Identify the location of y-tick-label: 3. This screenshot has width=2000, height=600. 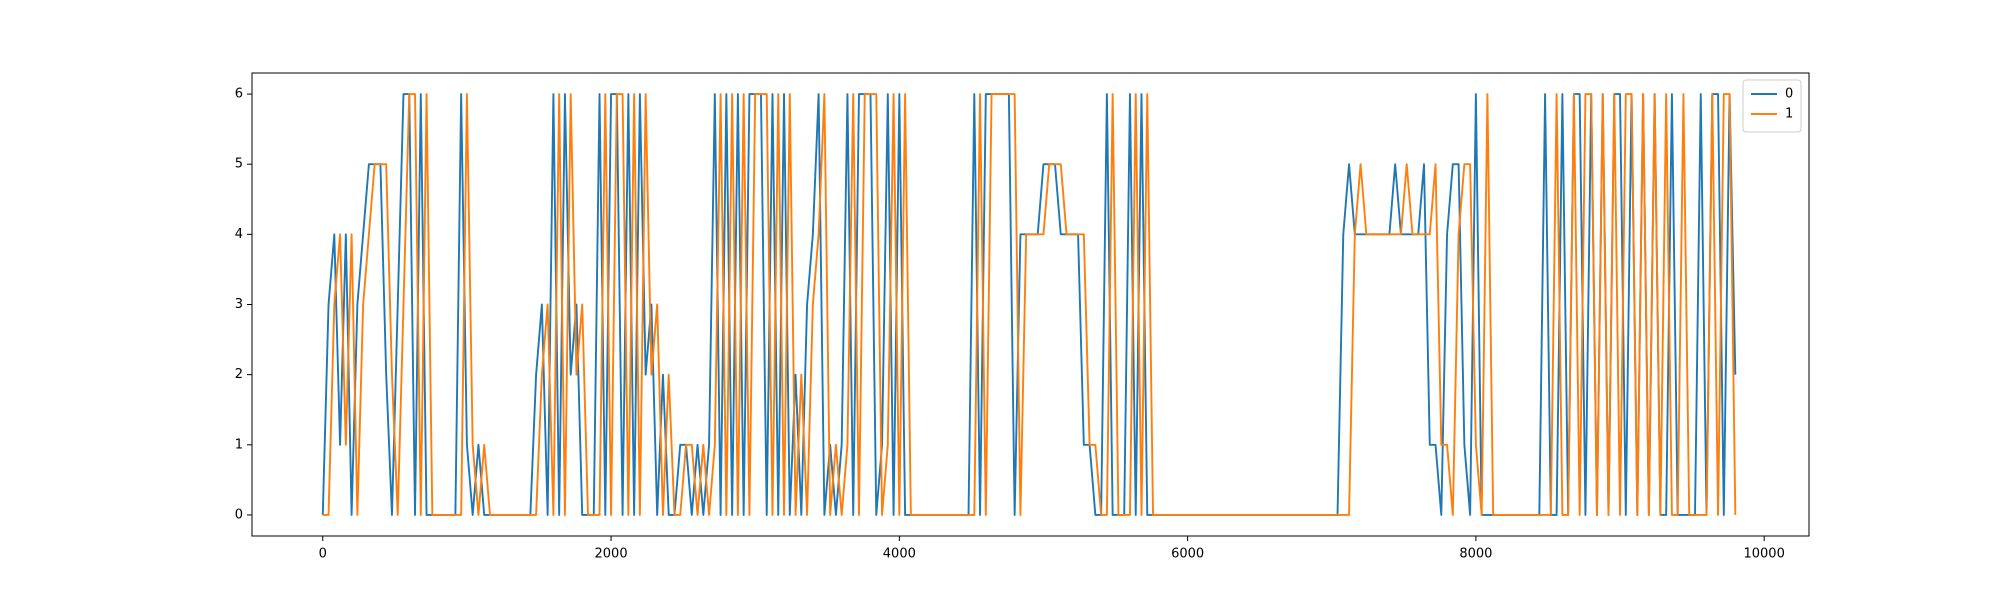
(239, 304).